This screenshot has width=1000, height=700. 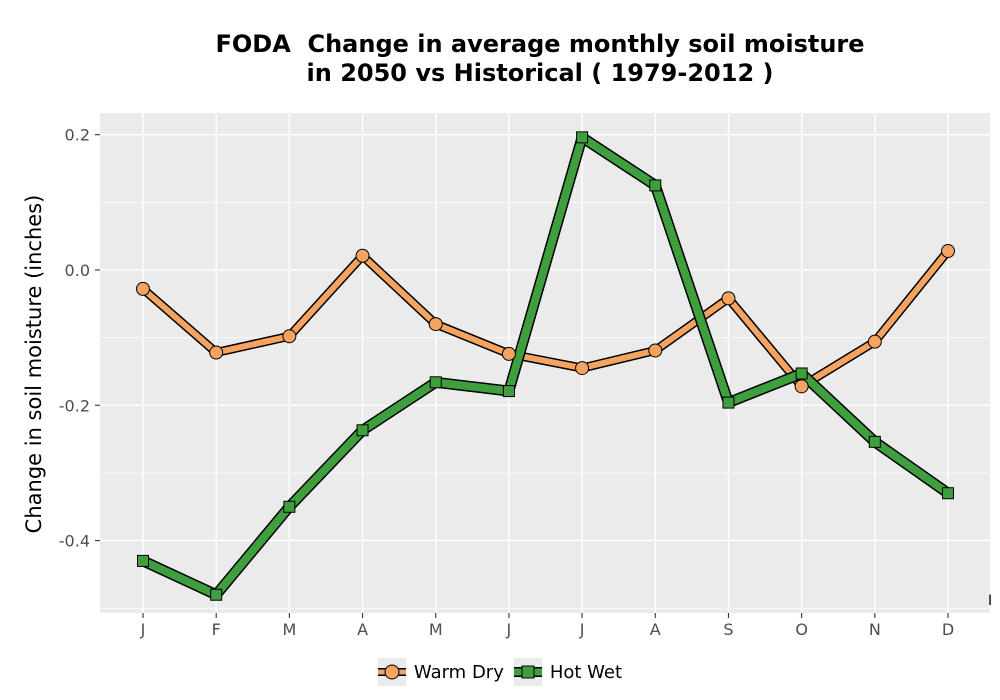 I want to click on y-tick-label: -0.2, so click(x=74, y=405).